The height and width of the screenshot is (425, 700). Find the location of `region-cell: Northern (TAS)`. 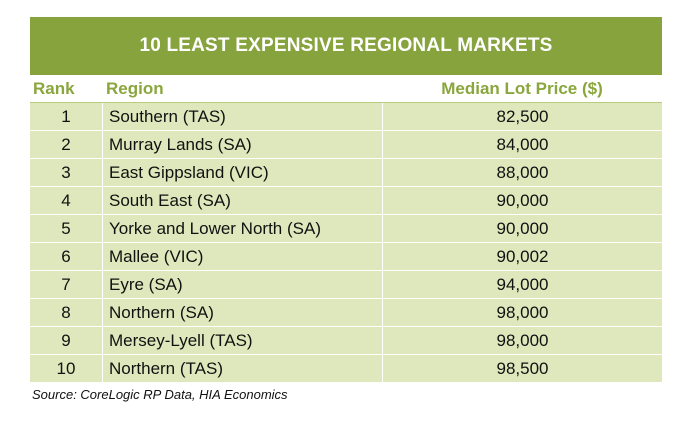

region-cell: Northern (TAS) is located at coordinates (242, 368).